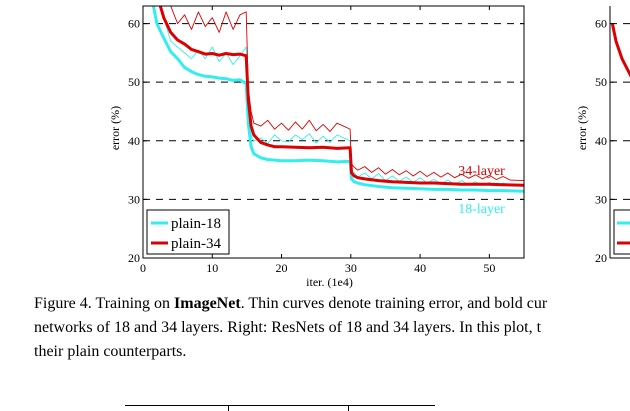 The image size is (630, 411). I want to click on legend: plain-18 plain-34, so click(188, 232).